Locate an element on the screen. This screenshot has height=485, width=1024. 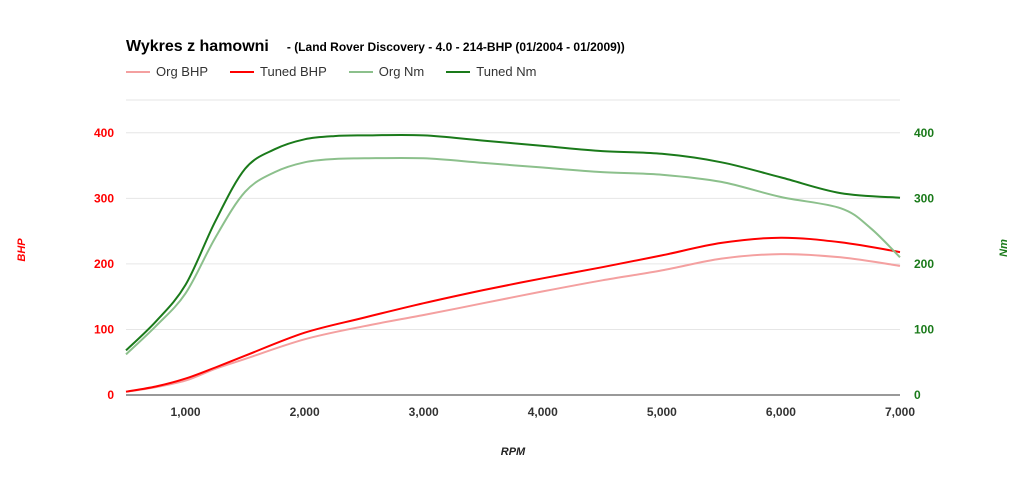
legend-swatch-org-nm is located at coordinates (360, 71).